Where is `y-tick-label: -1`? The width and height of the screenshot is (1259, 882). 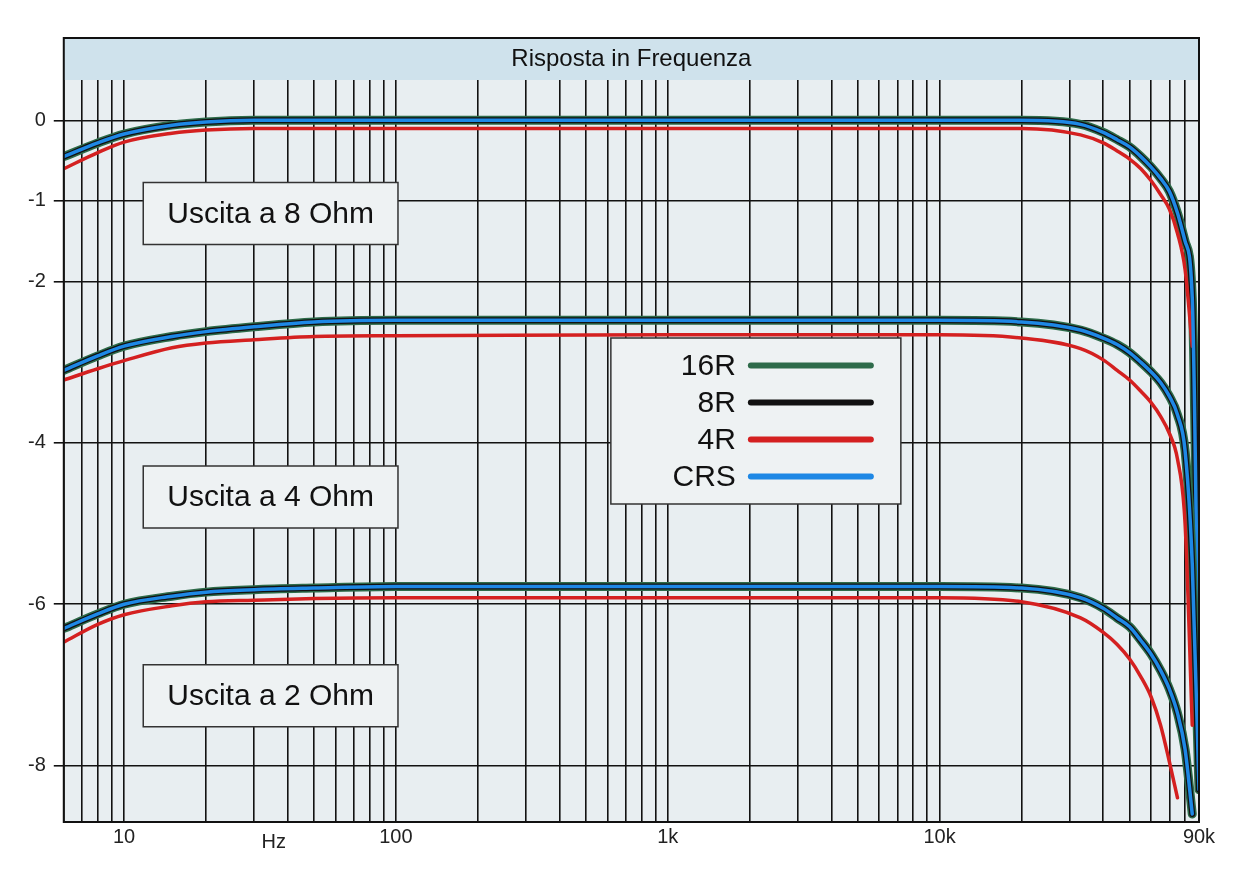
y-tick-label: -1 is located at coordinates (36, 199).